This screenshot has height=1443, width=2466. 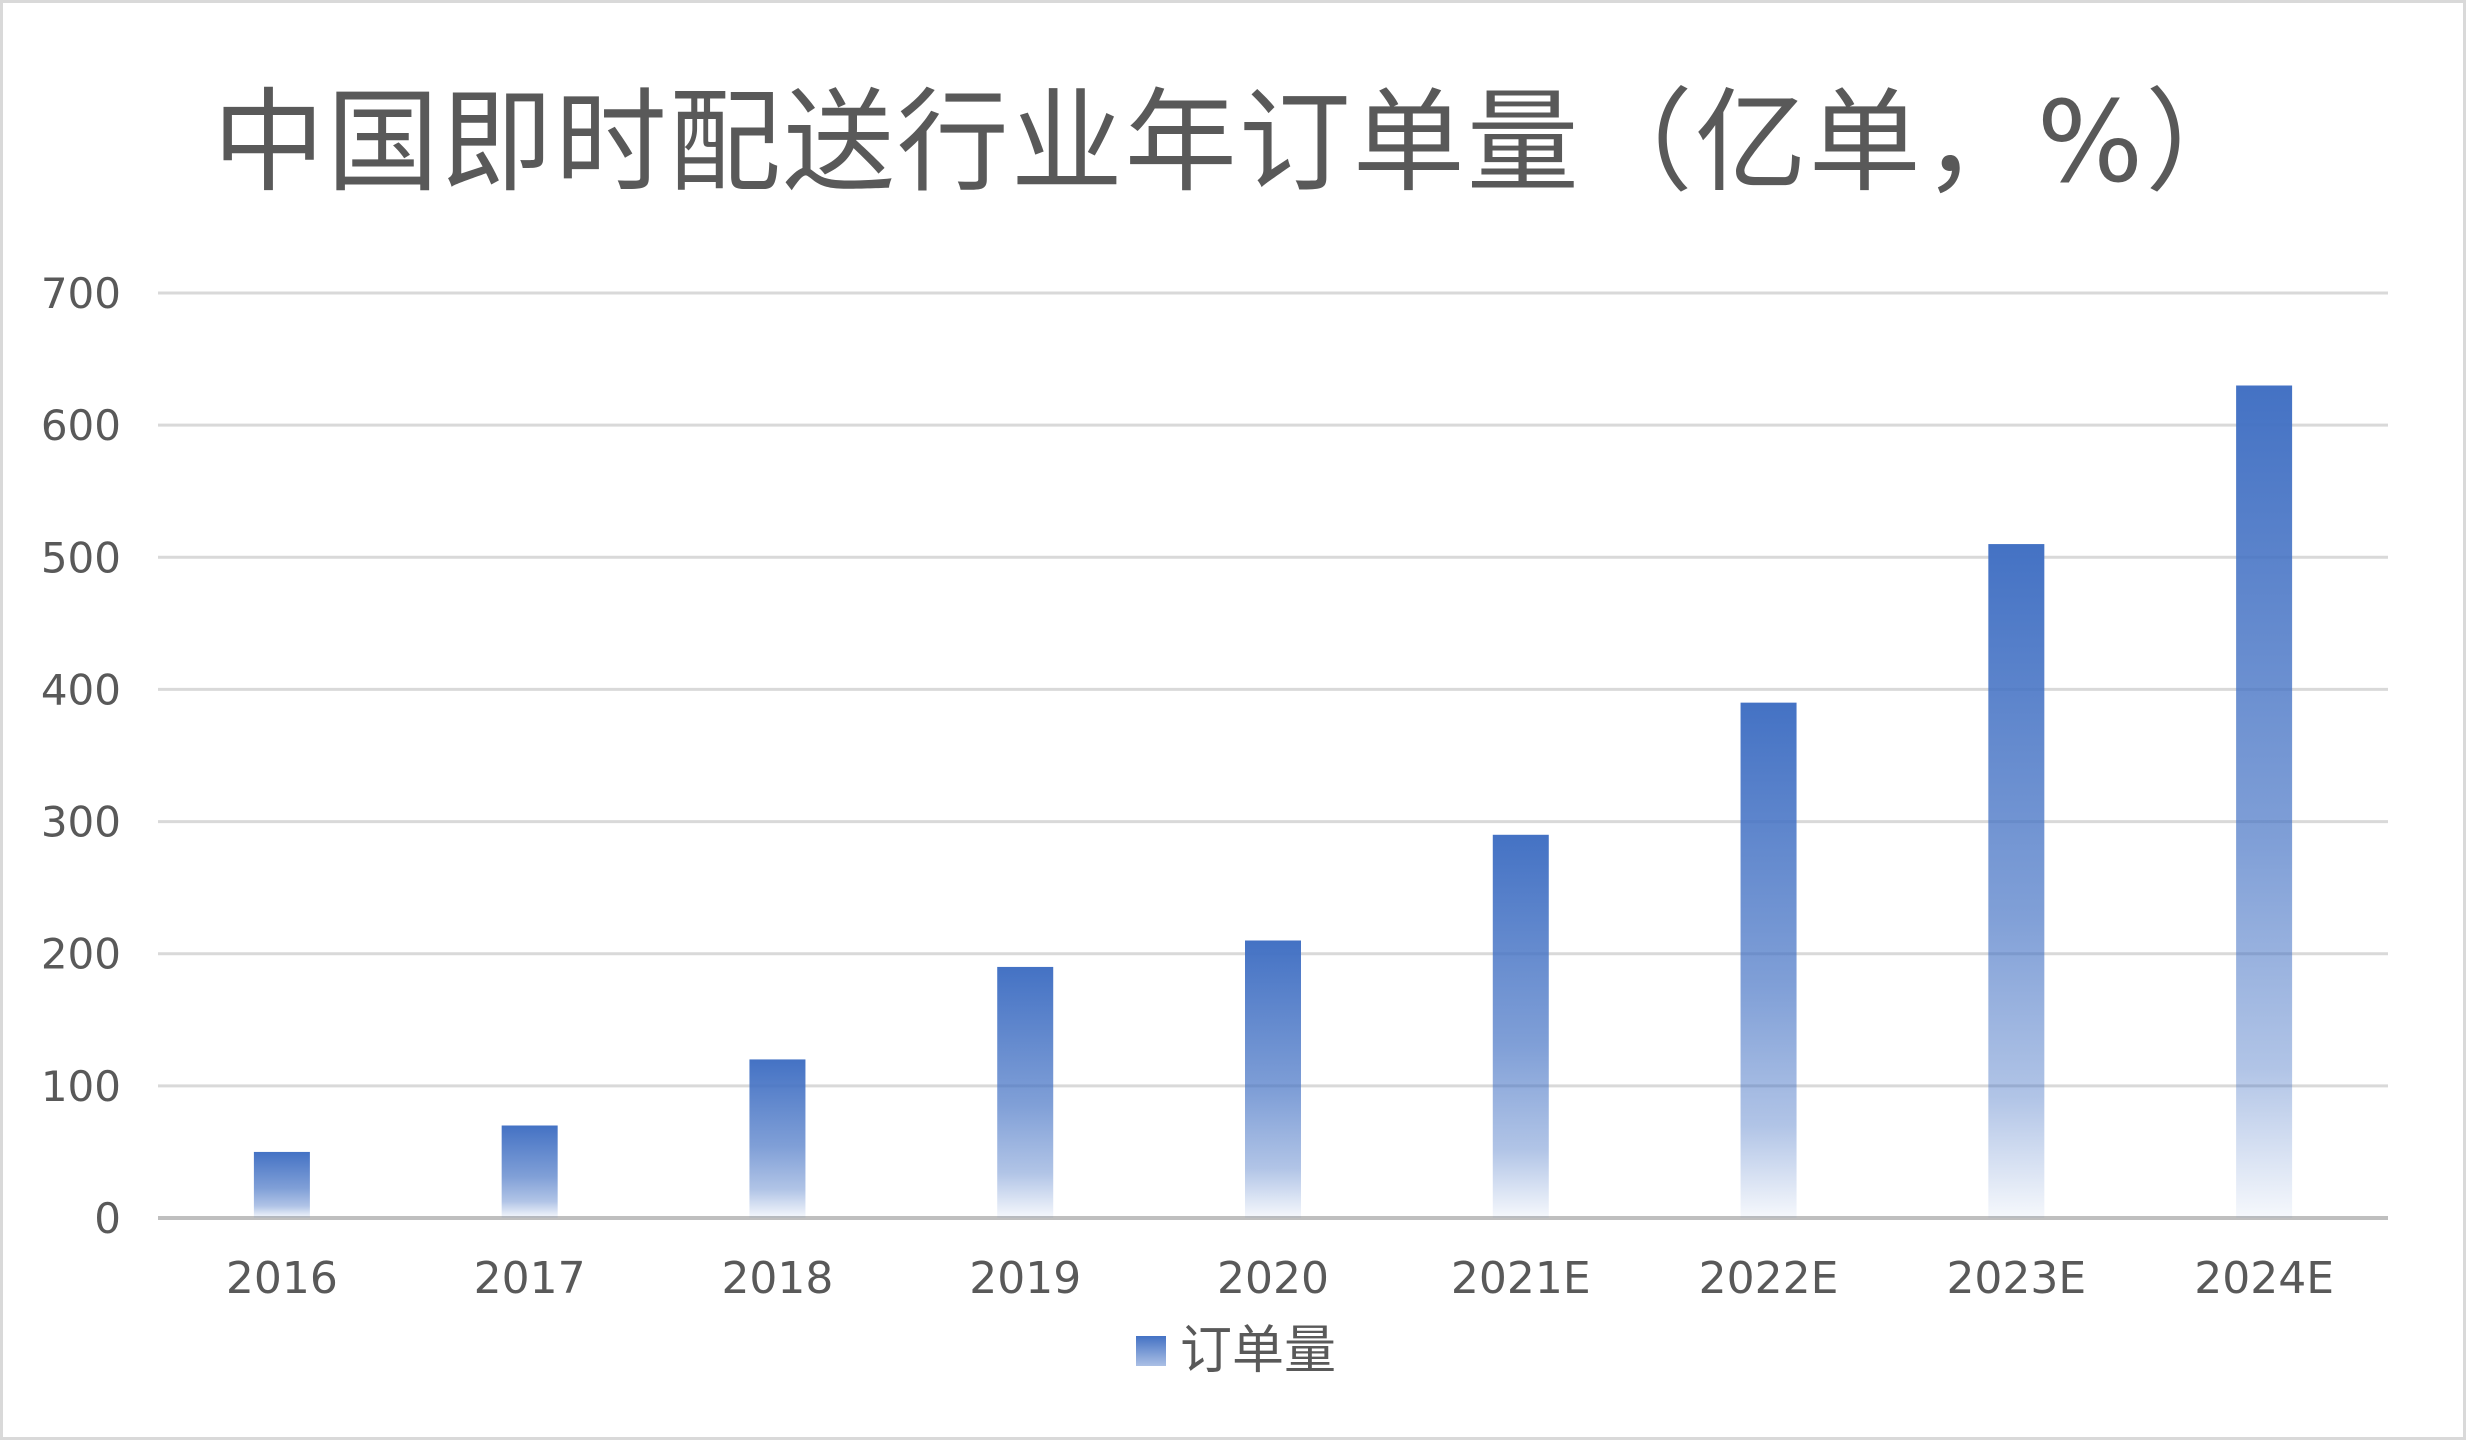 What do you see at coordinates (81, 425) in the screenshot?
I see `y-tick-label: 600` at bounding box center [81, 425].